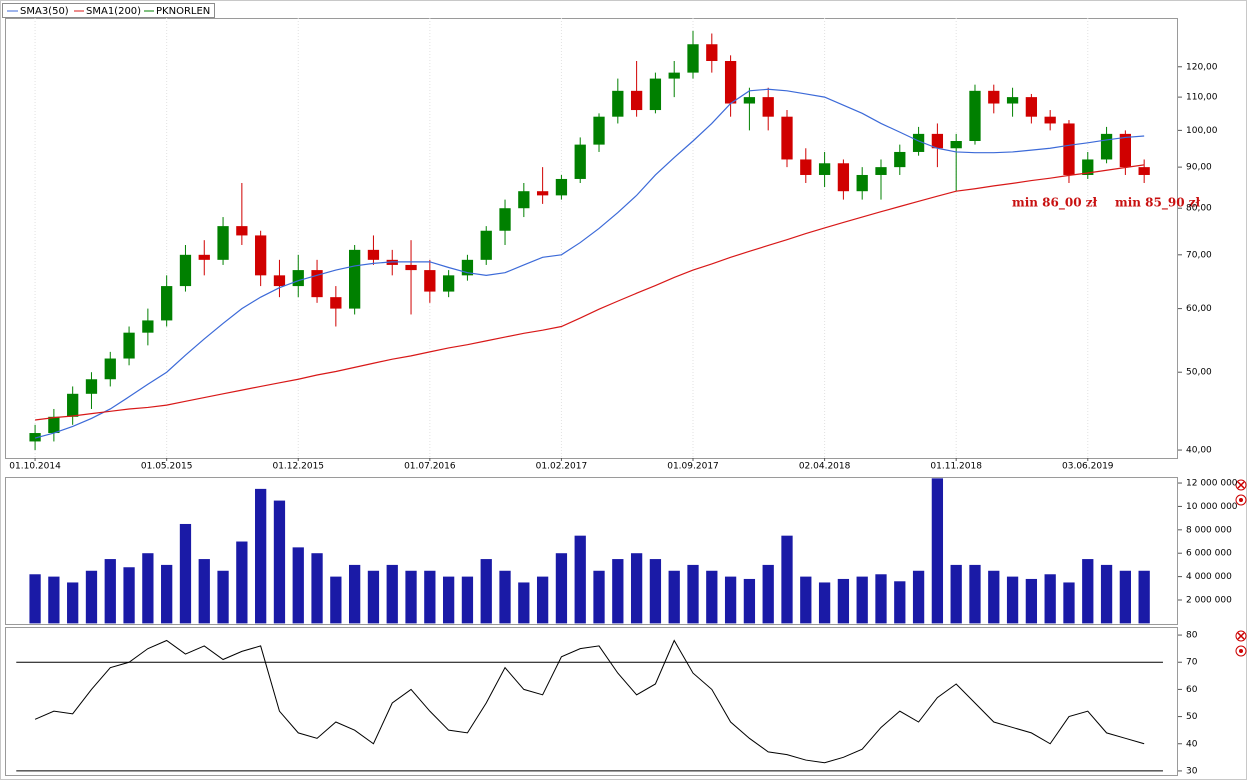  What do you see at coordinates (1212, 484) in the screenshot?
I see `y-tick-label: 12 000 000` at bounding box center [1212, 484].